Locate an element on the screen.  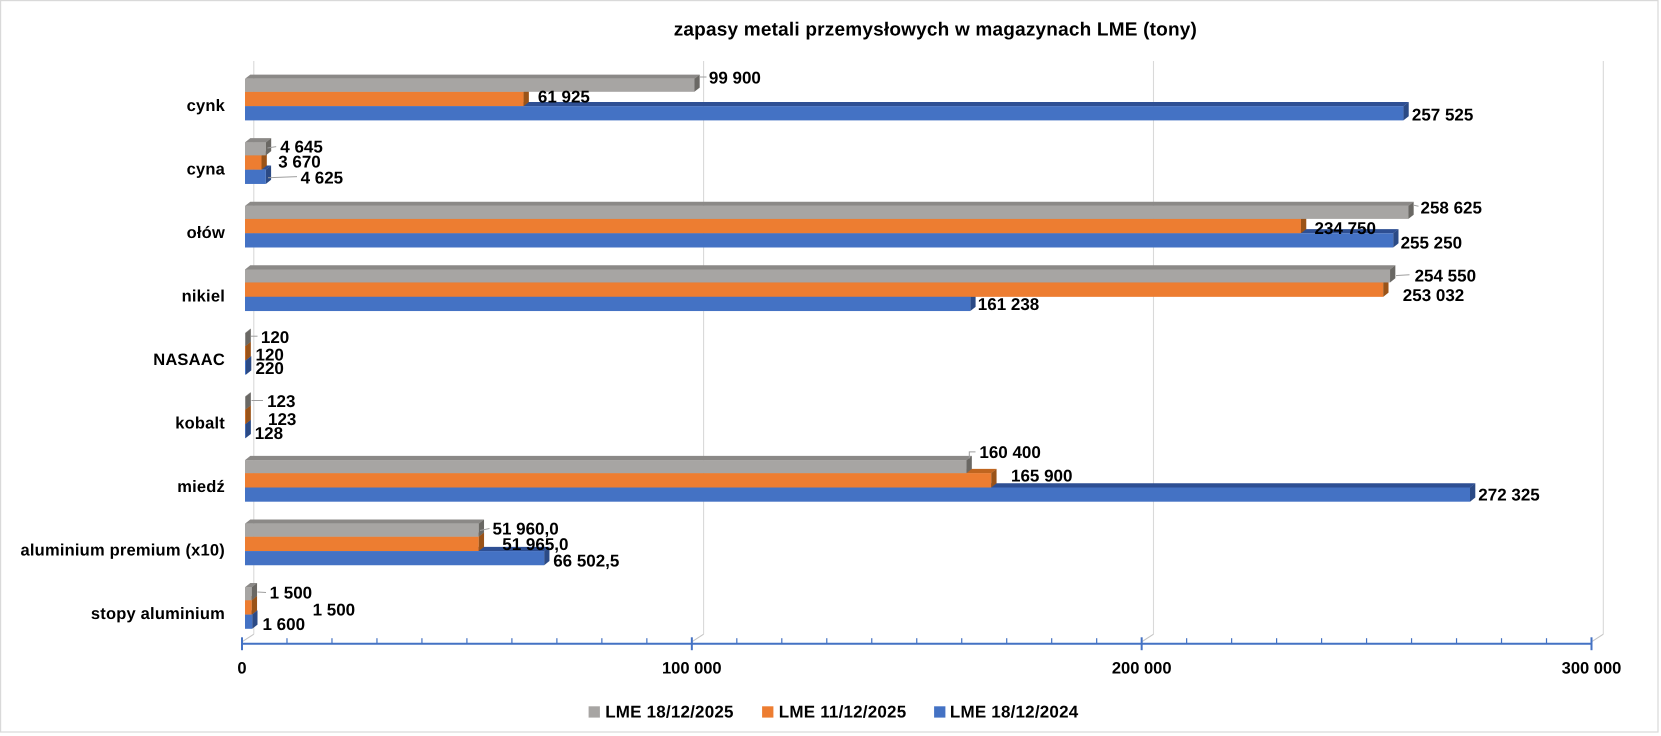
svg-text: 4 625 is located at coordinates (322, 177).